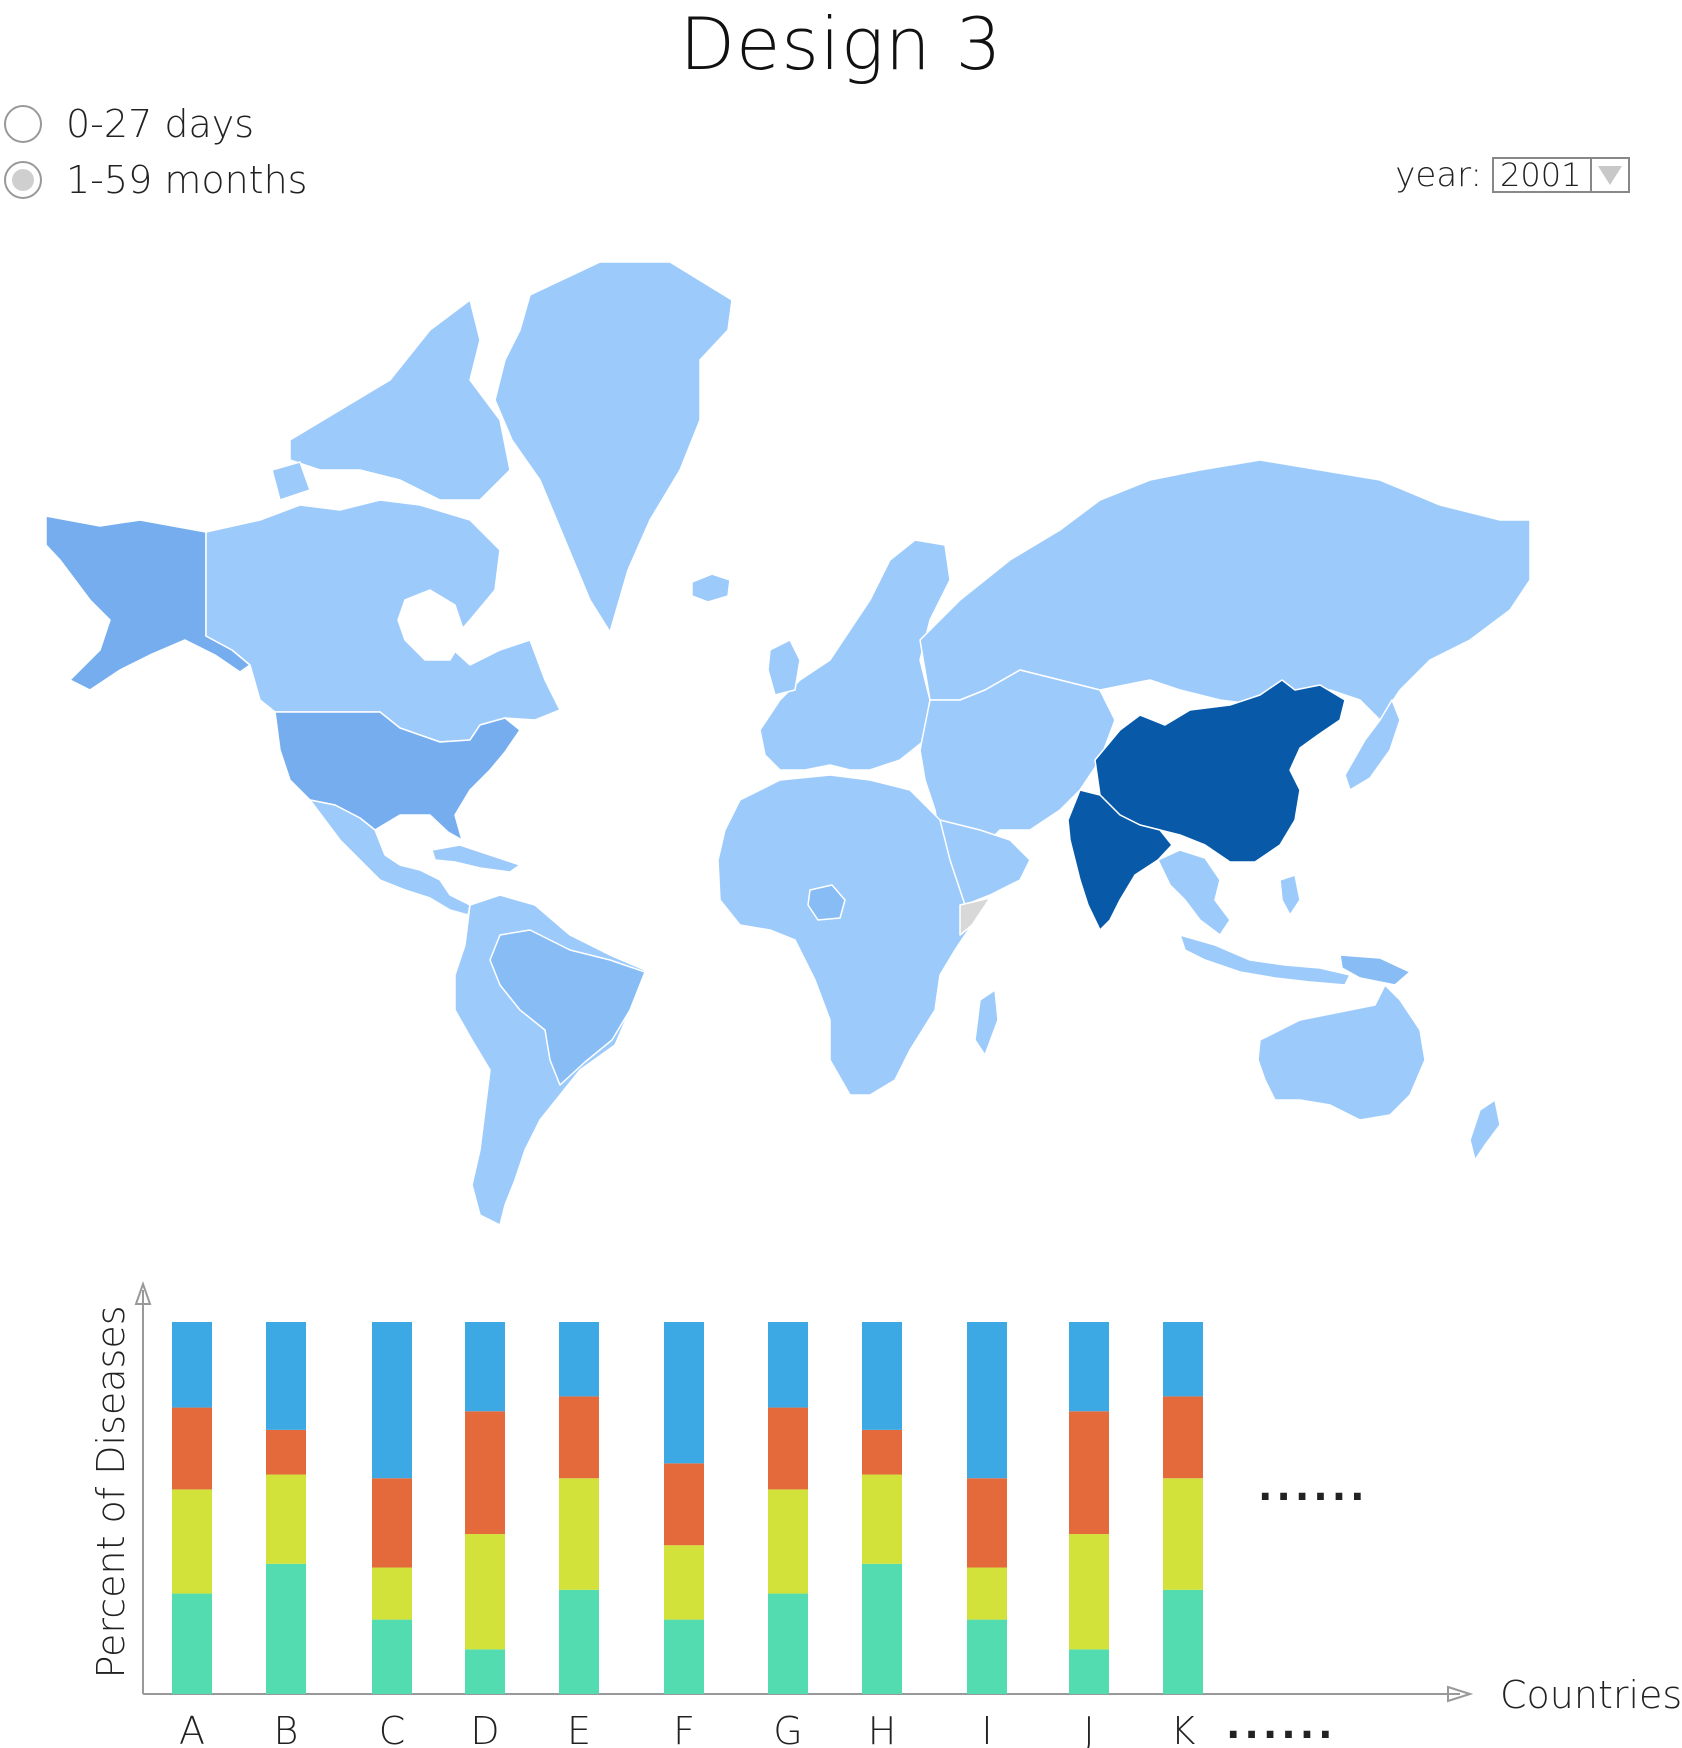  I want to click on year-value: 2001, so click(1541, 175).